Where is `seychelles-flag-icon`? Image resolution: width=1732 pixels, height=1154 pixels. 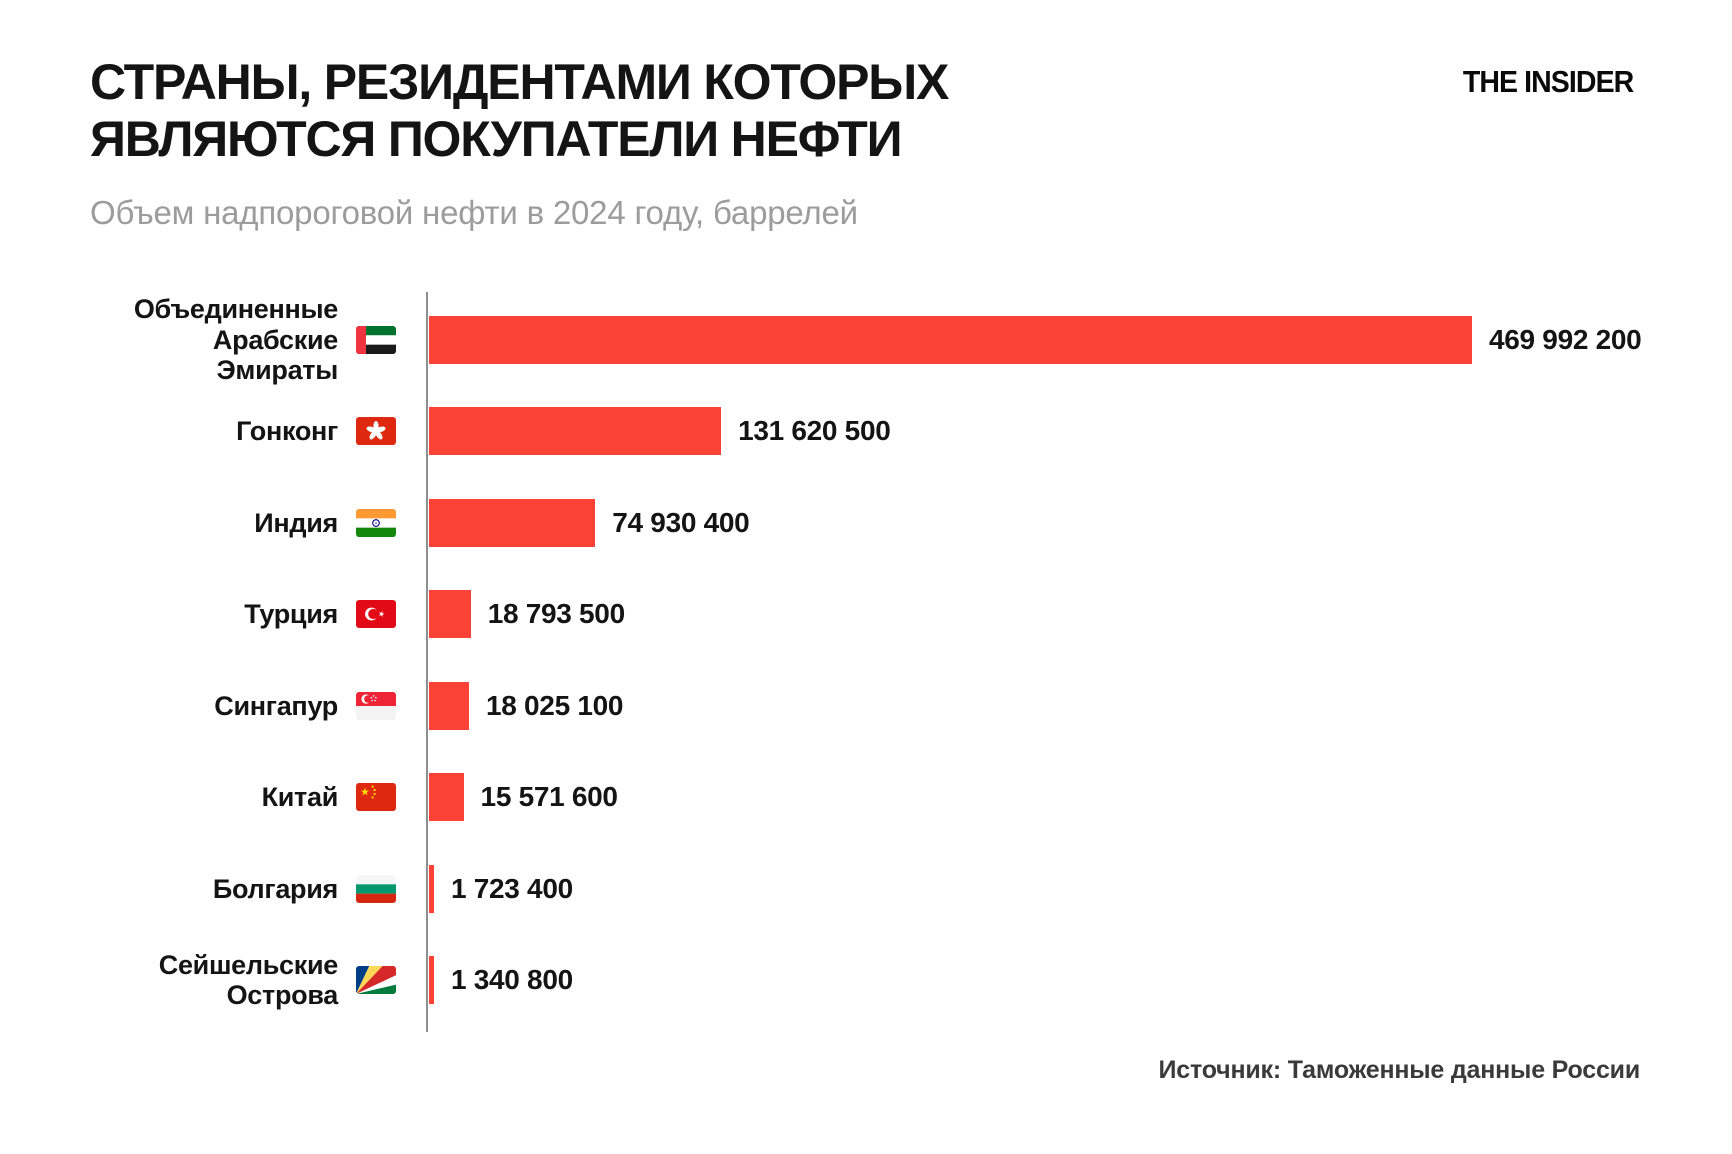
seychelles-flag-icon is located at coordinates (376, 980).